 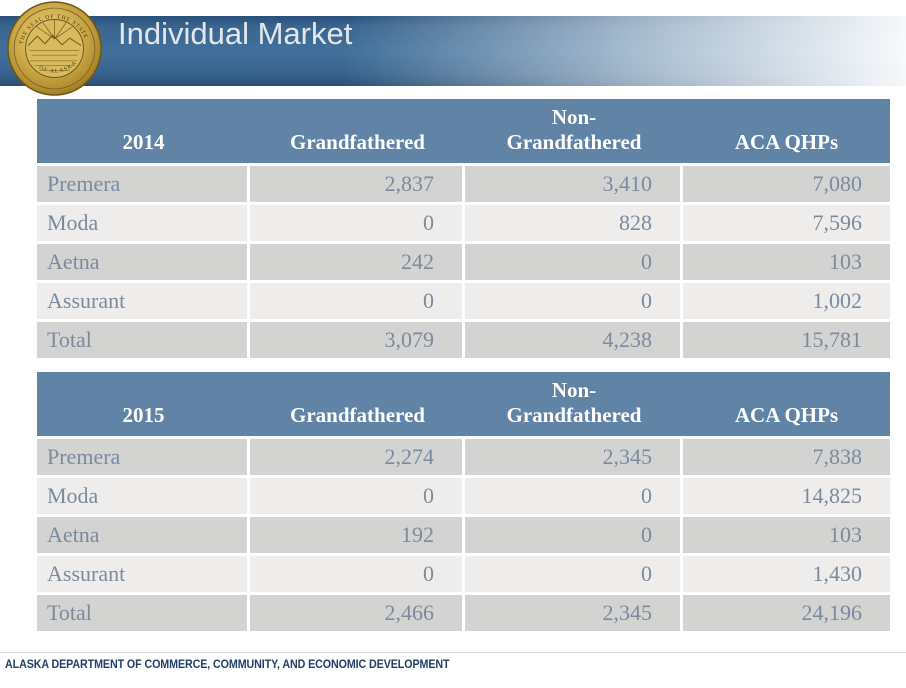 I want to click on page-number: 7, so click(x=893, y=664).